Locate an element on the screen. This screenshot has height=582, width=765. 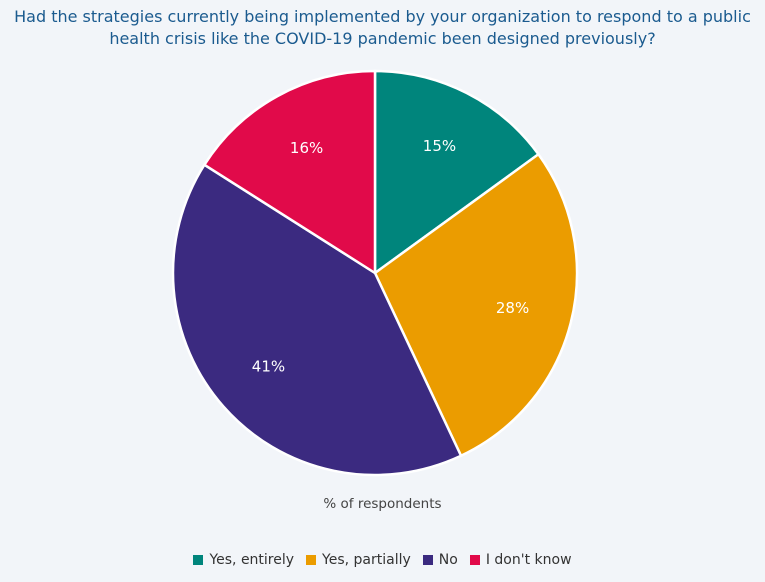
legend-item-no: No is located at coordinates (440, 560).